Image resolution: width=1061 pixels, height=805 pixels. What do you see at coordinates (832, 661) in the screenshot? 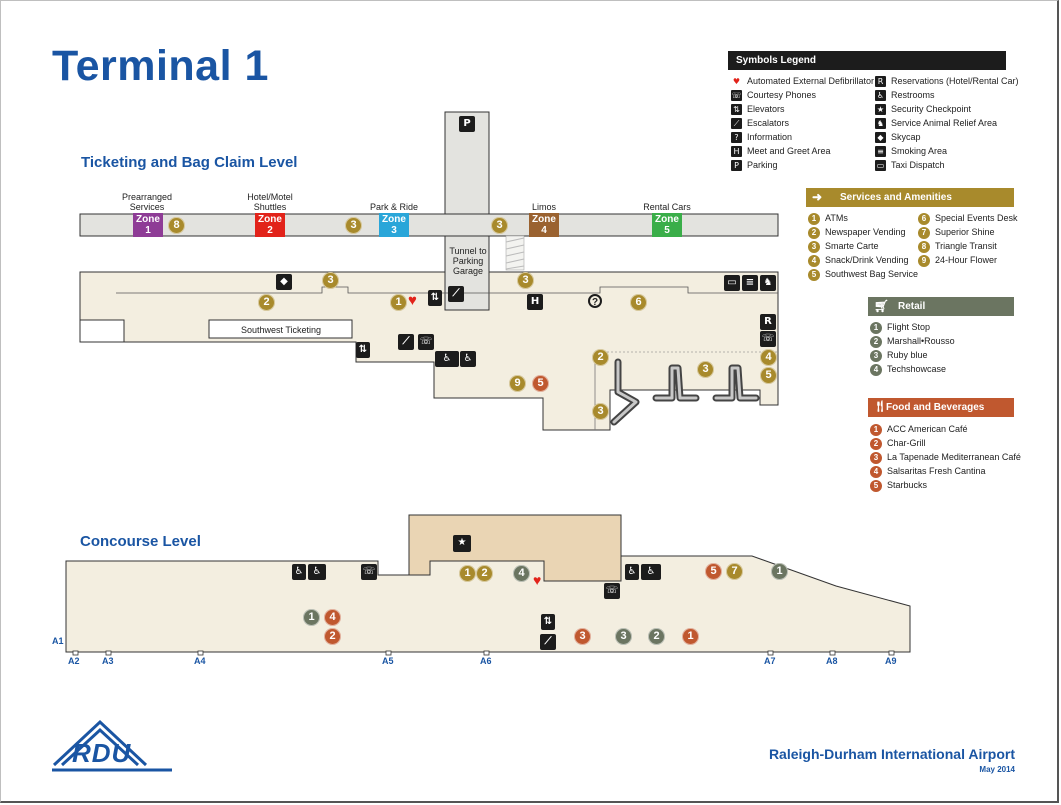
I see `gate-a8: A8` at bounding box center [832, 661].